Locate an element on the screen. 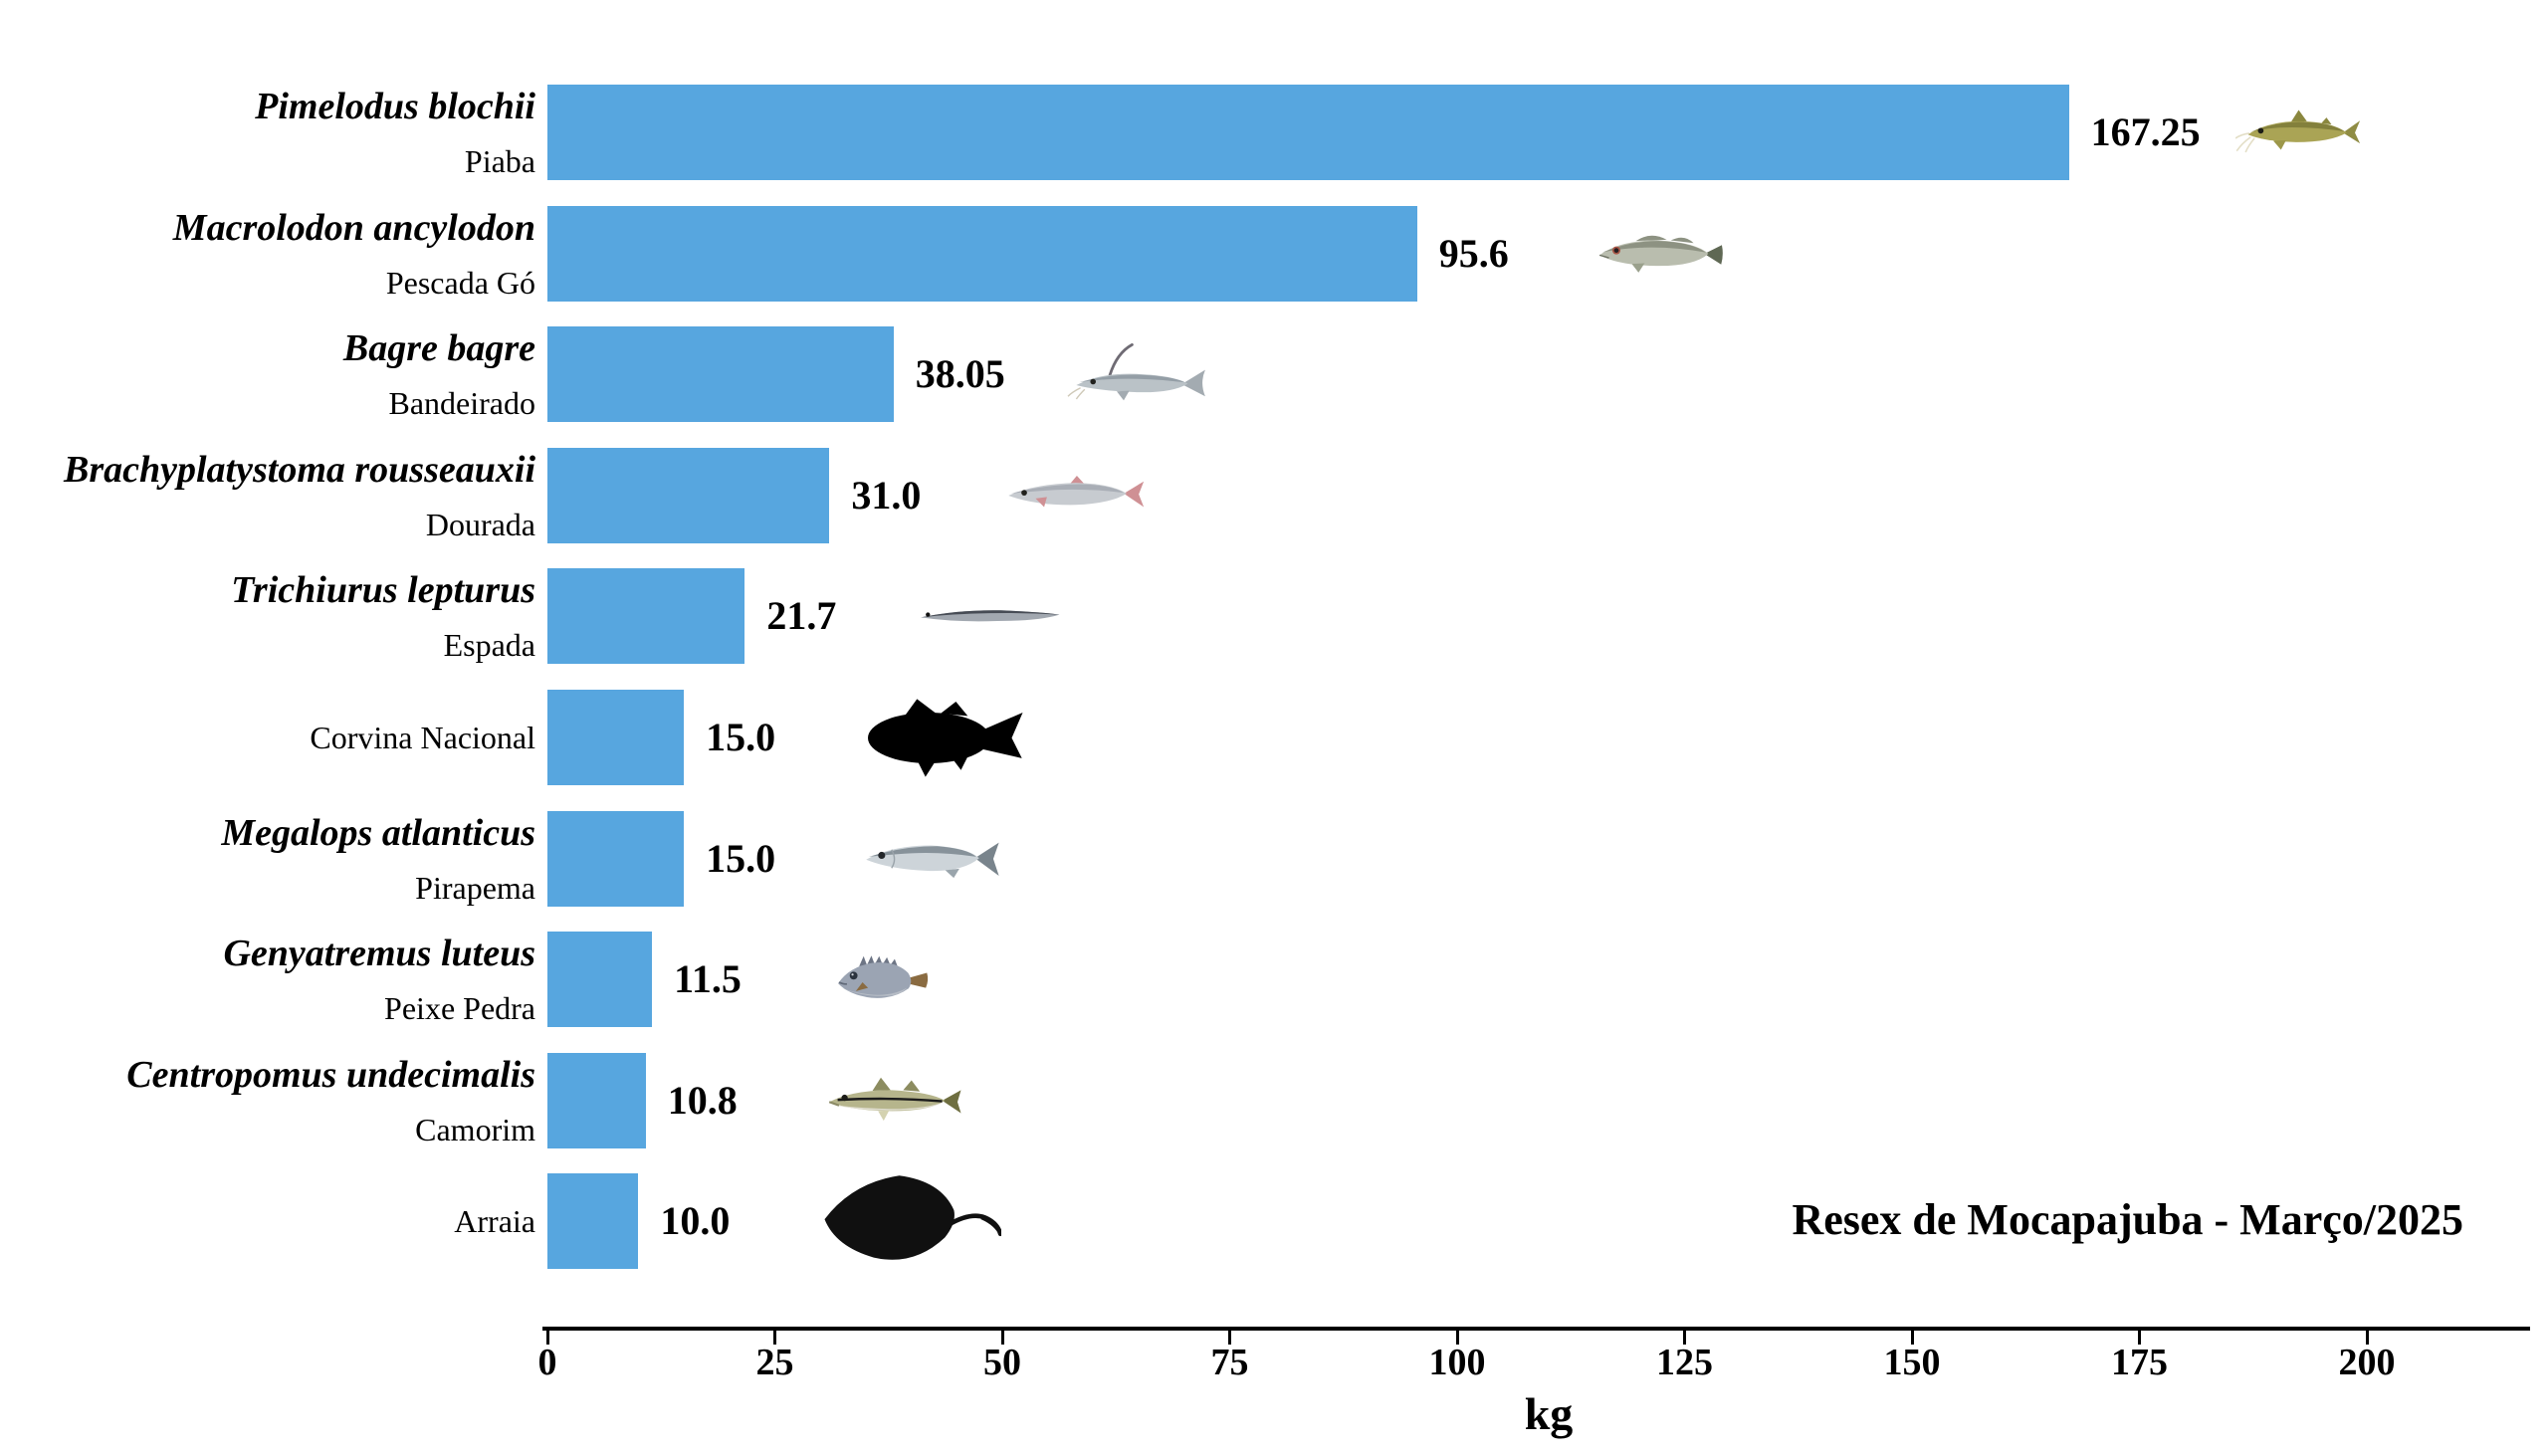  x-axis-title: kg is located at coordinates (1549, 1413).